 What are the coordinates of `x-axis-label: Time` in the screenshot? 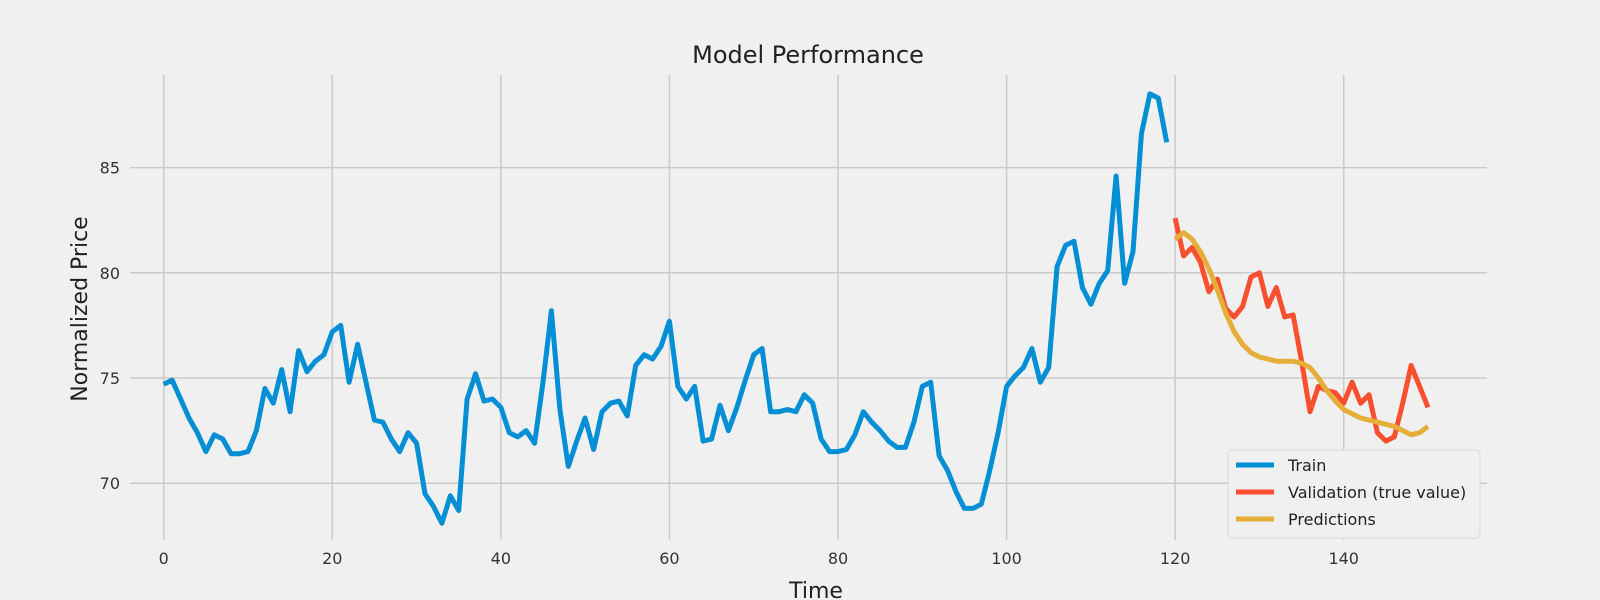 It's located at (815, 589).